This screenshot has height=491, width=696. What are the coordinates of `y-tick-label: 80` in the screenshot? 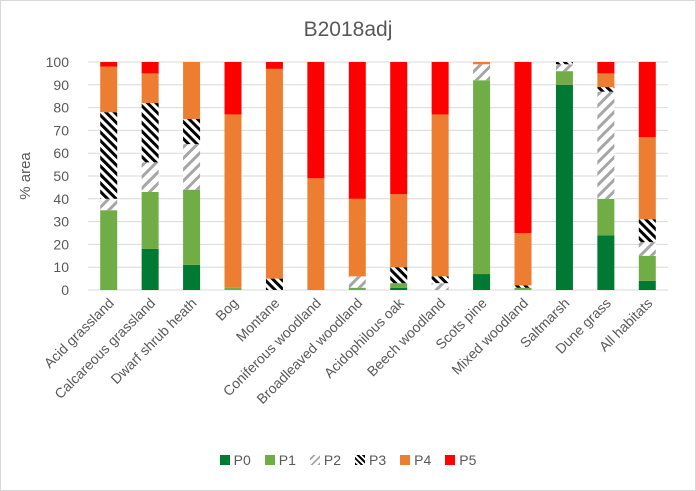 It's located at (61, 108).